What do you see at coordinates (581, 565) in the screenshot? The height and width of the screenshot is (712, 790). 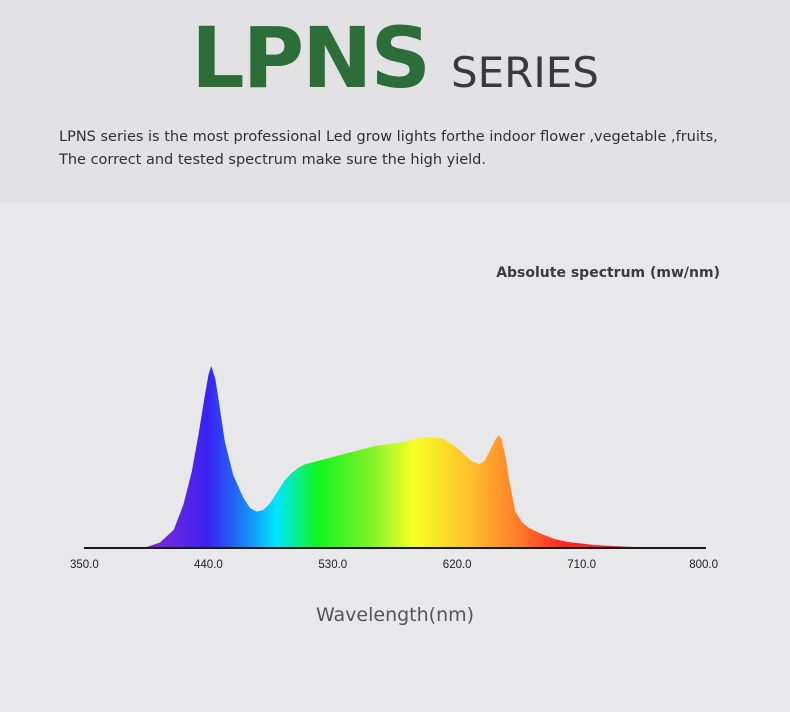 I see `x-tick-label-710: 710.0` at bounding box center [581, 565].